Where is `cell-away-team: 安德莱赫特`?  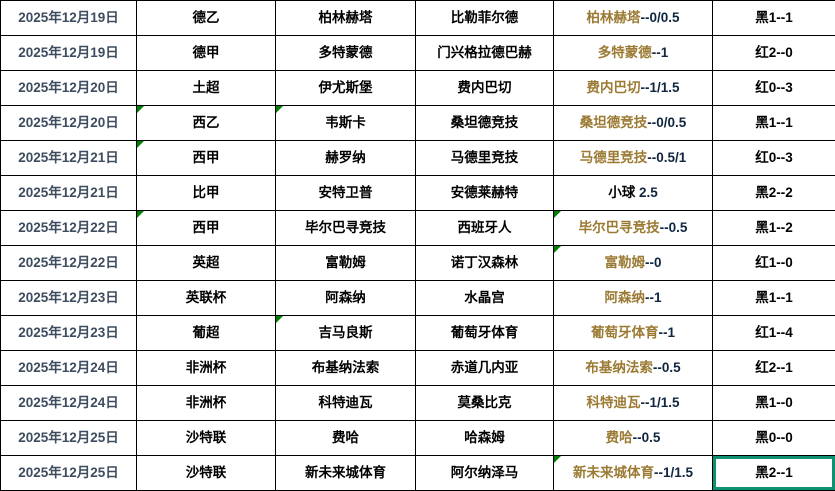
cell-away-team: 安德莱赫特 is located at coordinates (484, 193).